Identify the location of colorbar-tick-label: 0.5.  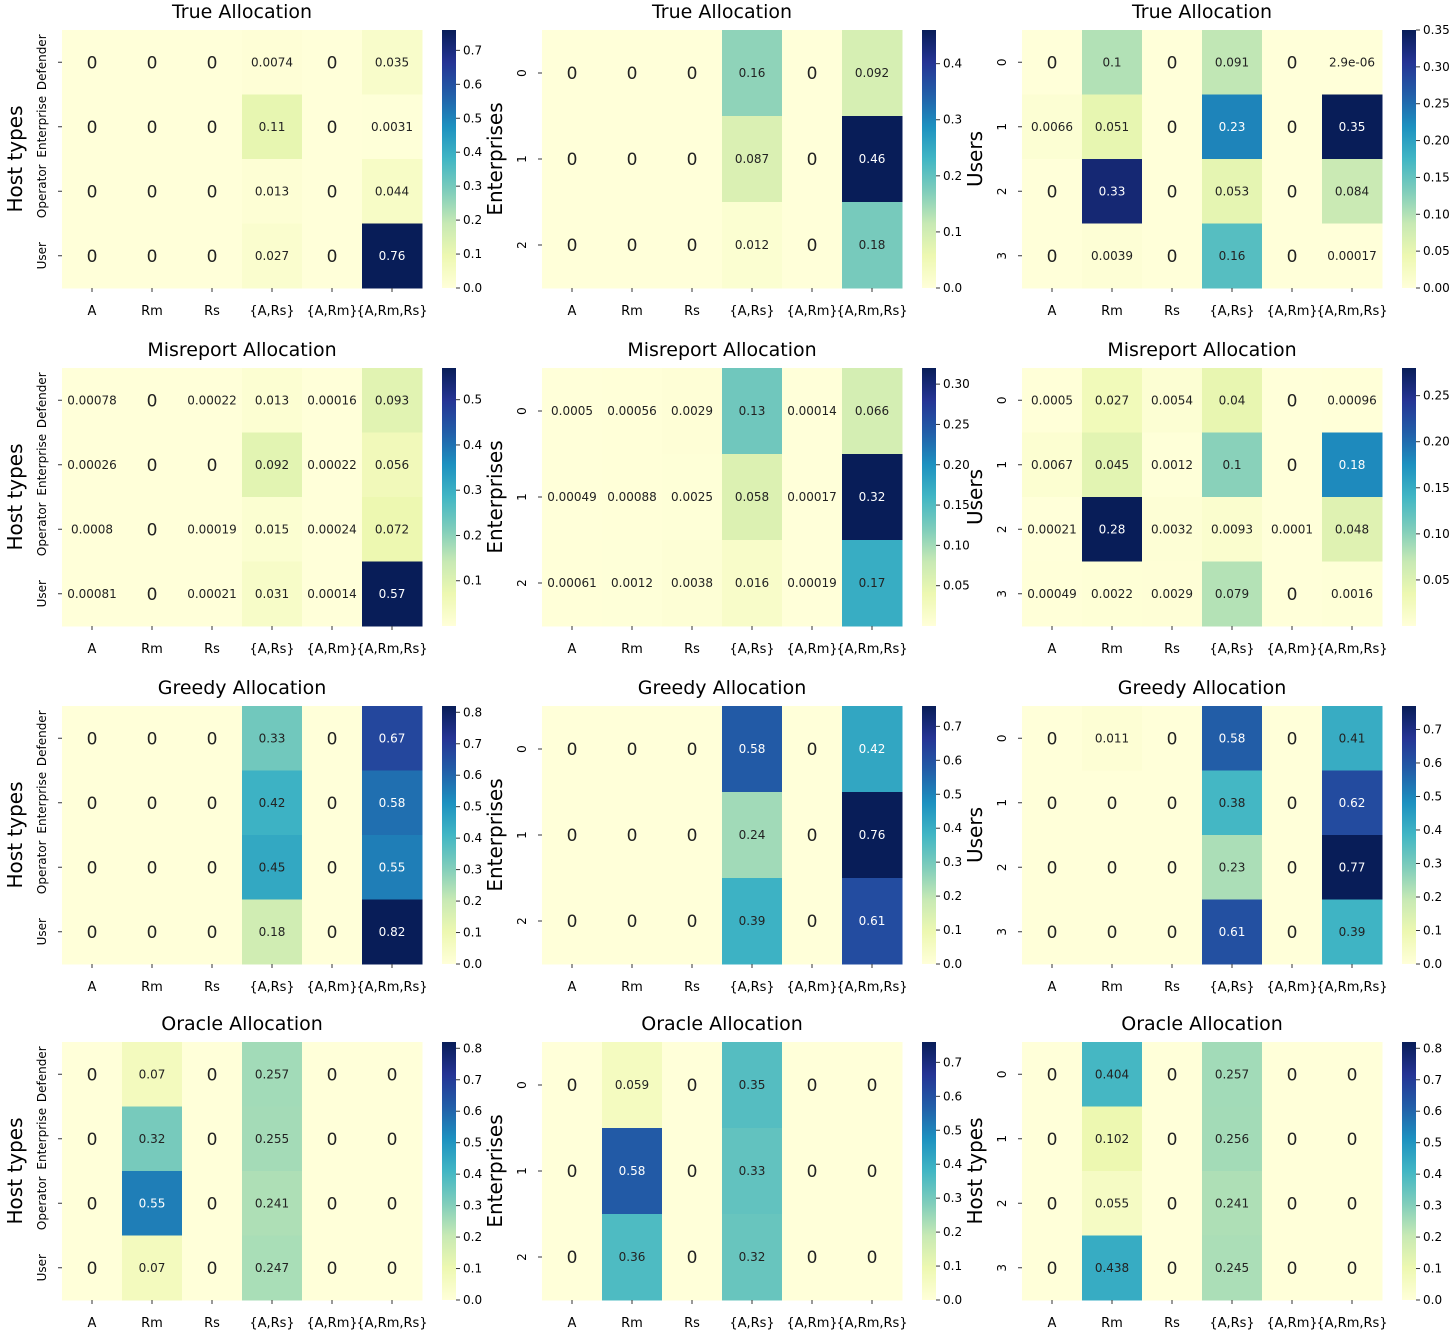
(1432, 1143).